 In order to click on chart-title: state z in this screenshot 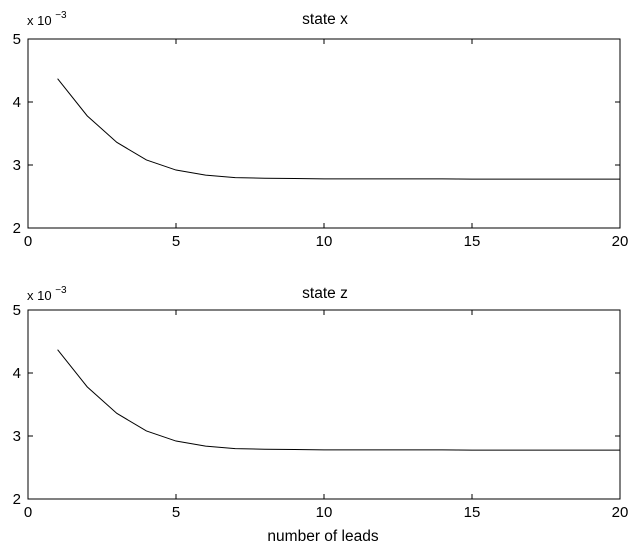, I will do `click(325, 293)`.